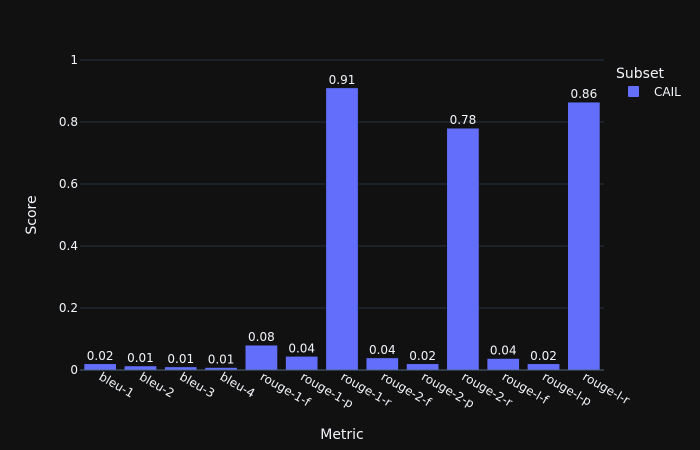  What do you see at coordinates (342, 80) in the screenshot?
I see `data-label-rouge-1-r: 0.91` at bounding box center [342, 80].